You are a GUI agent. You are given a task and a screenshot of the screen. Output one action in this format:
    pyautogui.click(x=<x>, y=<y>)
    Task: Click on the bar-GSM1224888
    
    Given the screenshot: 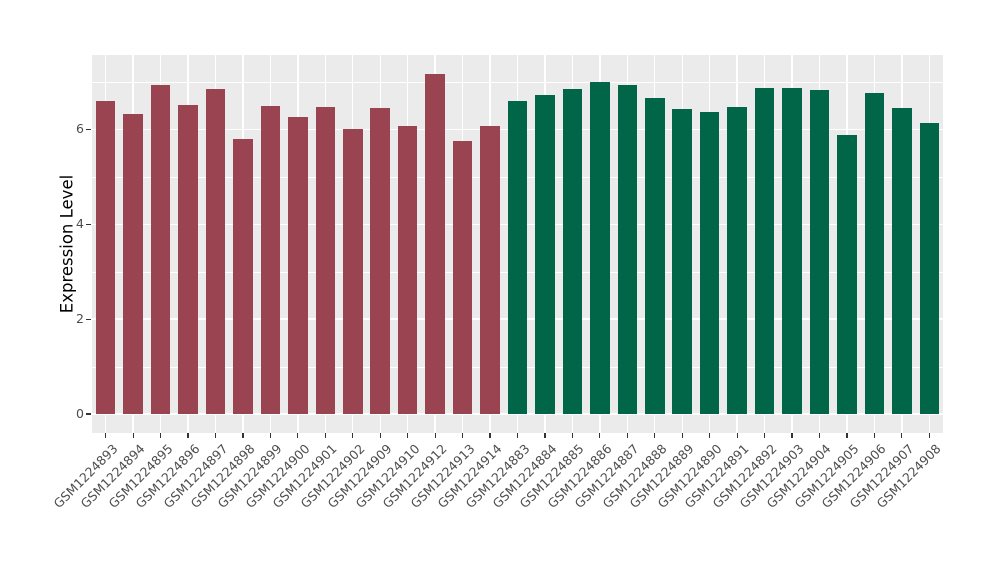 What is the action you would take?
    pyautogui.click(x=655, y=255)
    